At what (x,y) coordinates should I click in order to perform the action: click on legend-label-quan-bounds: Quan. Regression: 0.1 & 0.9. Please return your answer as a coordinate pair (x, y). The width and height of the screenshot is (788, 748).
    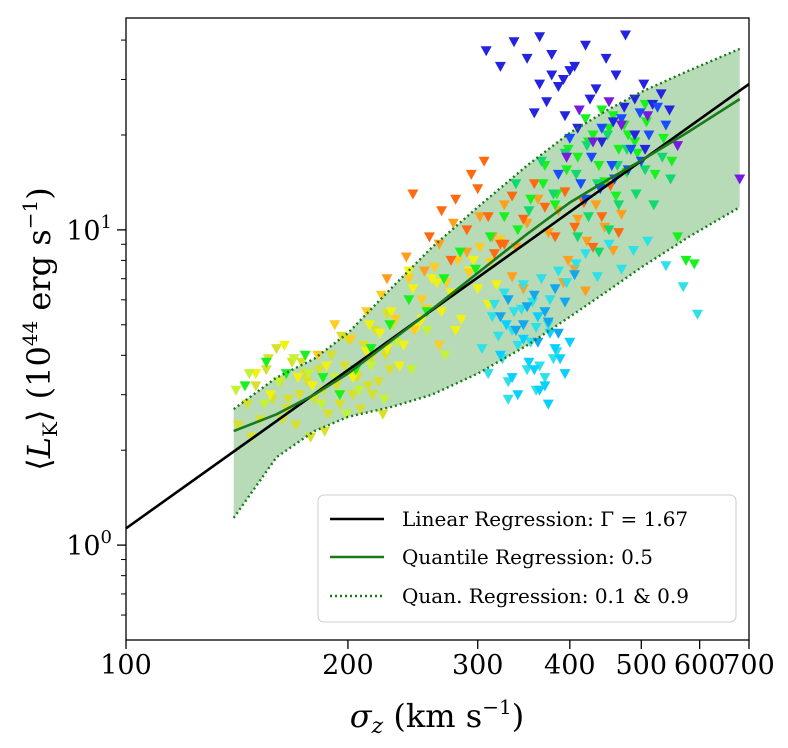
    Looking at the image, I should click on (545, 596).